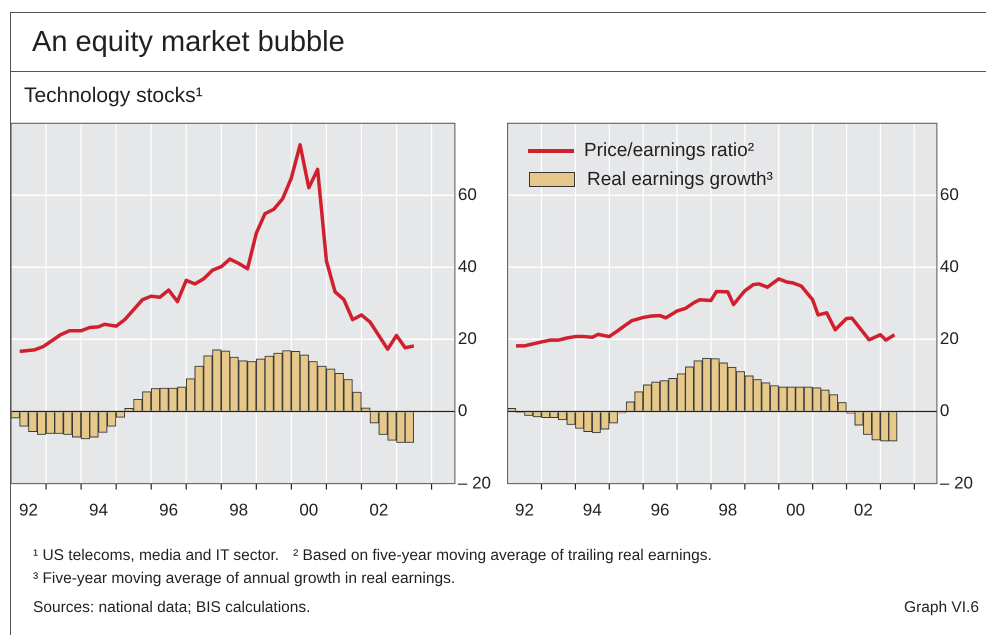  What do you see at coordinates (113, 96) in the screenshot?
I see `chart-subtitle: Technology stocks¹` at bounding box center [113, 96].